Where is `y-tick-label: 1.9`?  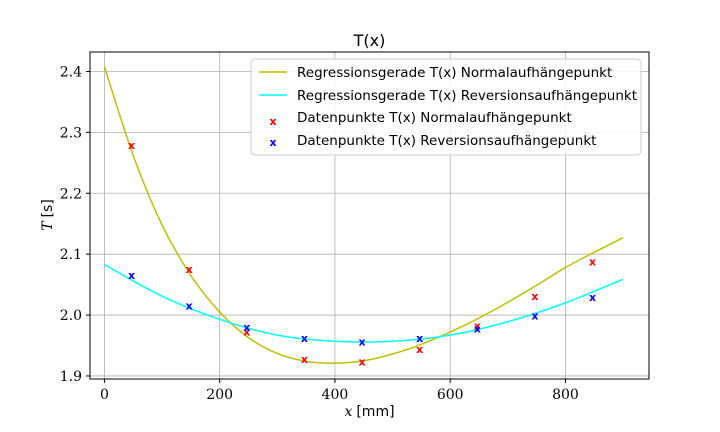 y-tick-label: 1.9 is located at coordinates (71, 377).